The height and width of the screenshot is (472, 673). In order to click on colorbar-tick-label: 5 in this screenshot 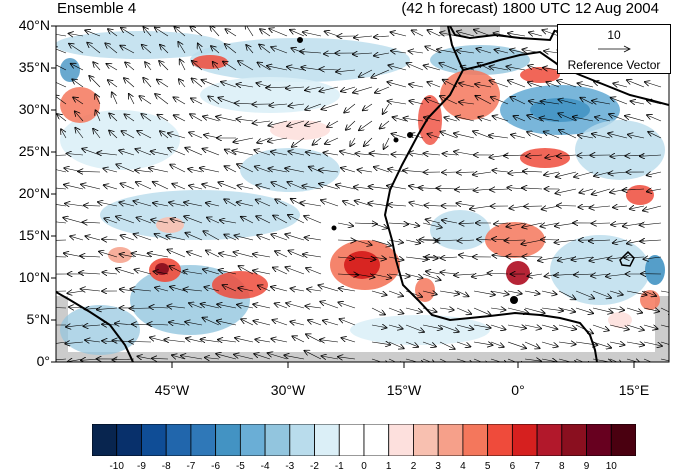, I will do `click(488, 466)`.